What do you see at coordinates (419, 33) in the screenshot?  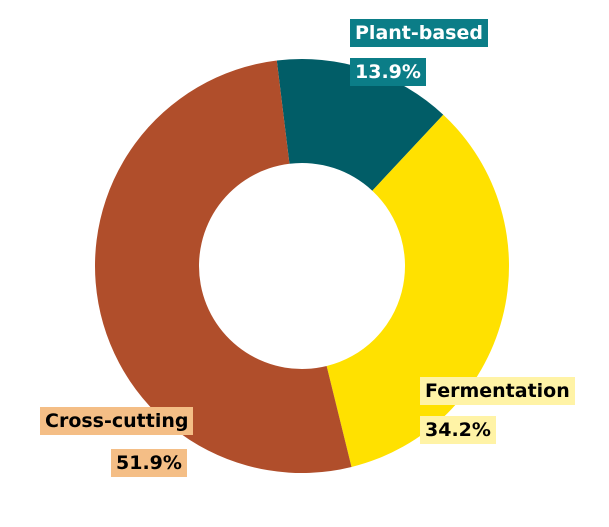 I see `label-plant-based-name: Plant-based` at bounding box center [419, 33].